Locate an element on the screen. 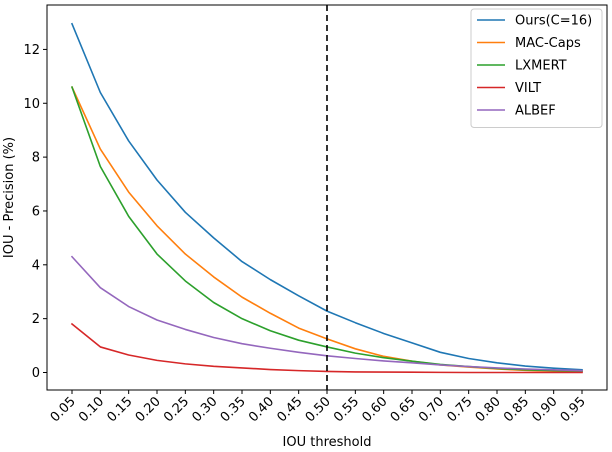 This screenshot has width=612, height=452. legend-box is located at coordinates (536, 68).